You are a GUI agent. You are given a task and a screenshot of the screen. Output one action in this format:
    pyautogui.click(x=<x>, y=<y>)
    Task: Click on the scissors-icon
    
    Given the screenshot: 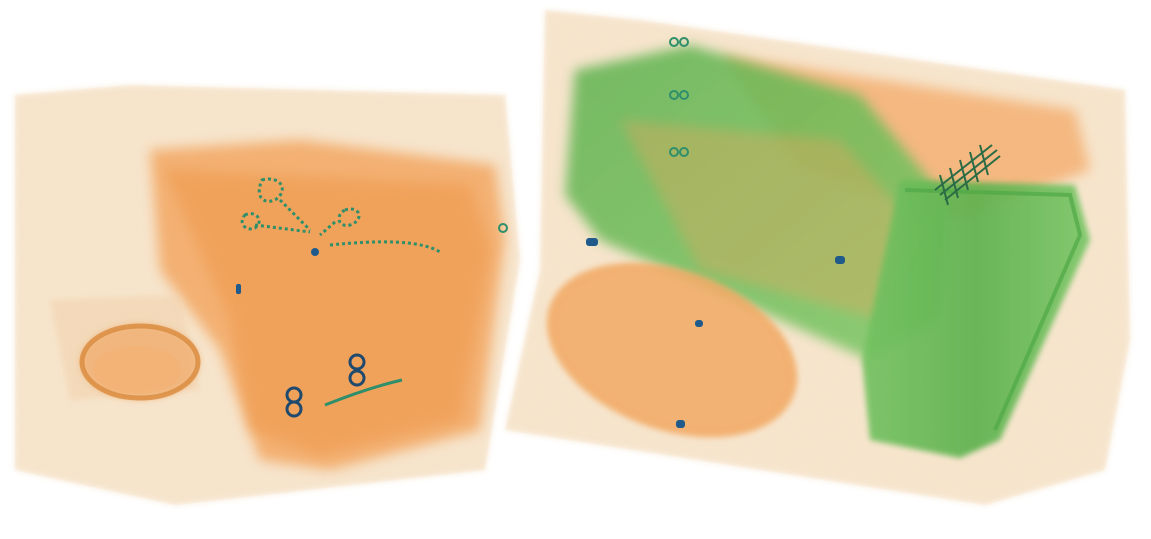 What is the action you would take?
    pyautogui.click(x=340, y=215)
    